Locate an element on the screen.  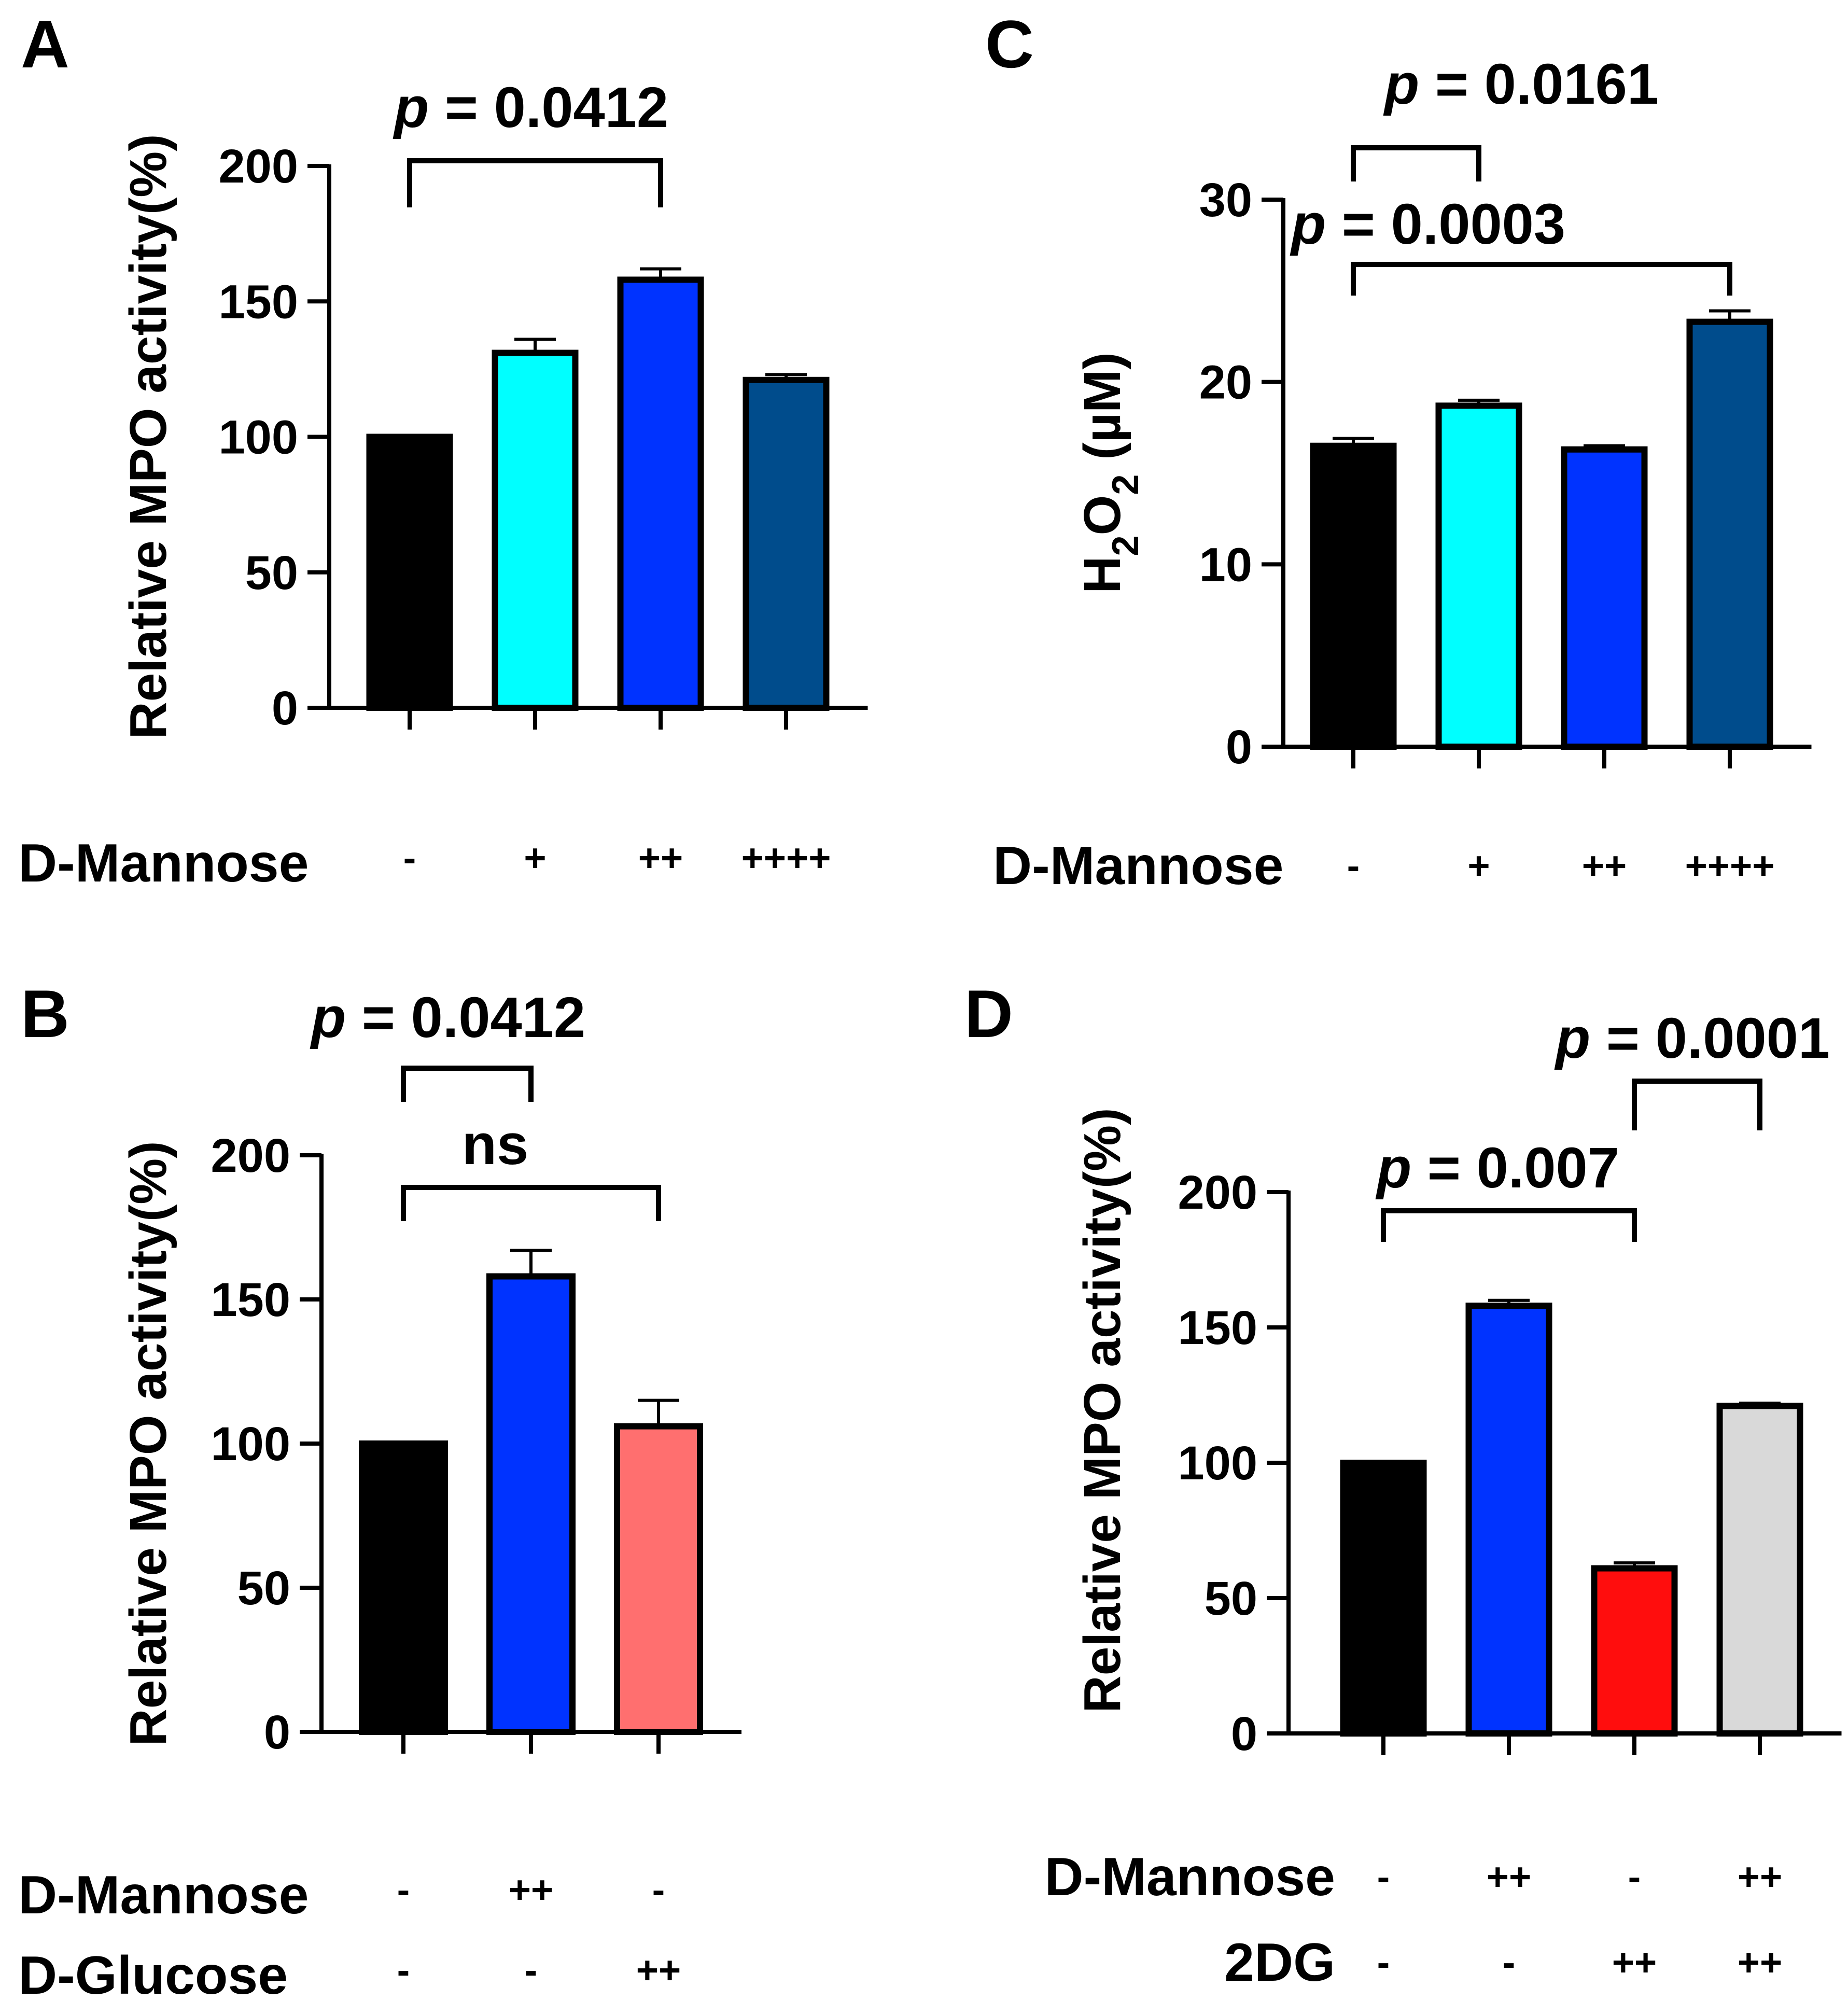
p-value: = 0.007 is located at coordinates (1515, 1168).